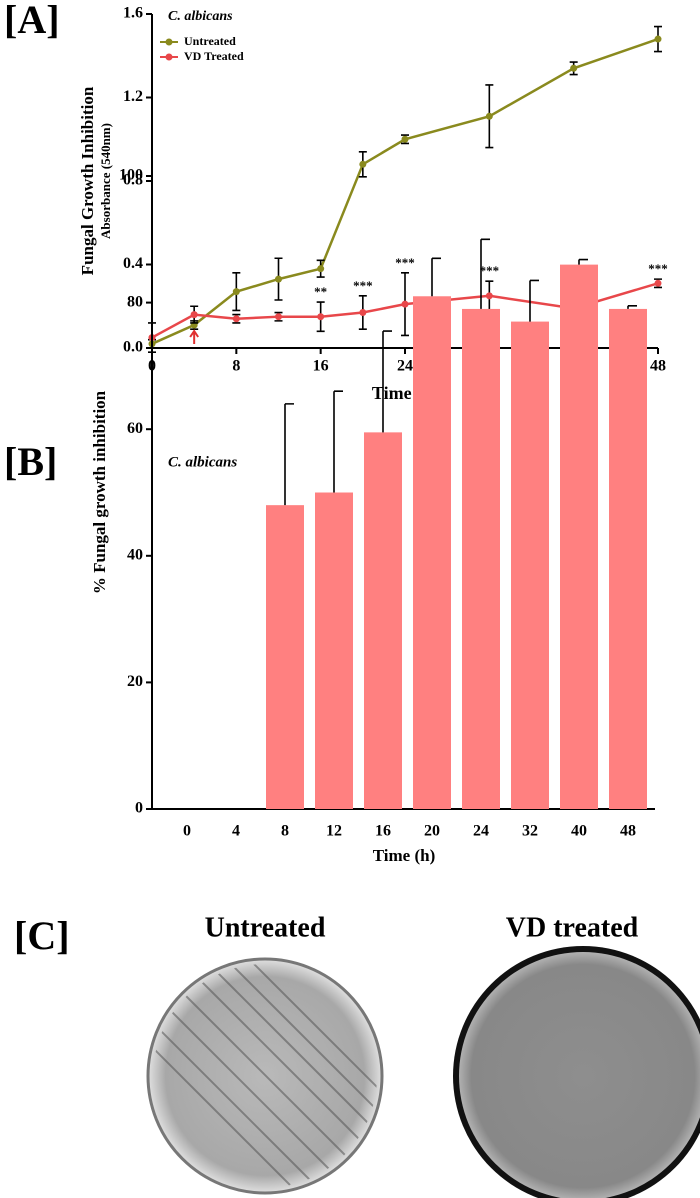 The image size is (700, 1198). Describe the element at coordinates (404, 855) in the screenshot. I see `x-axis-label: Time (h)` at that location.